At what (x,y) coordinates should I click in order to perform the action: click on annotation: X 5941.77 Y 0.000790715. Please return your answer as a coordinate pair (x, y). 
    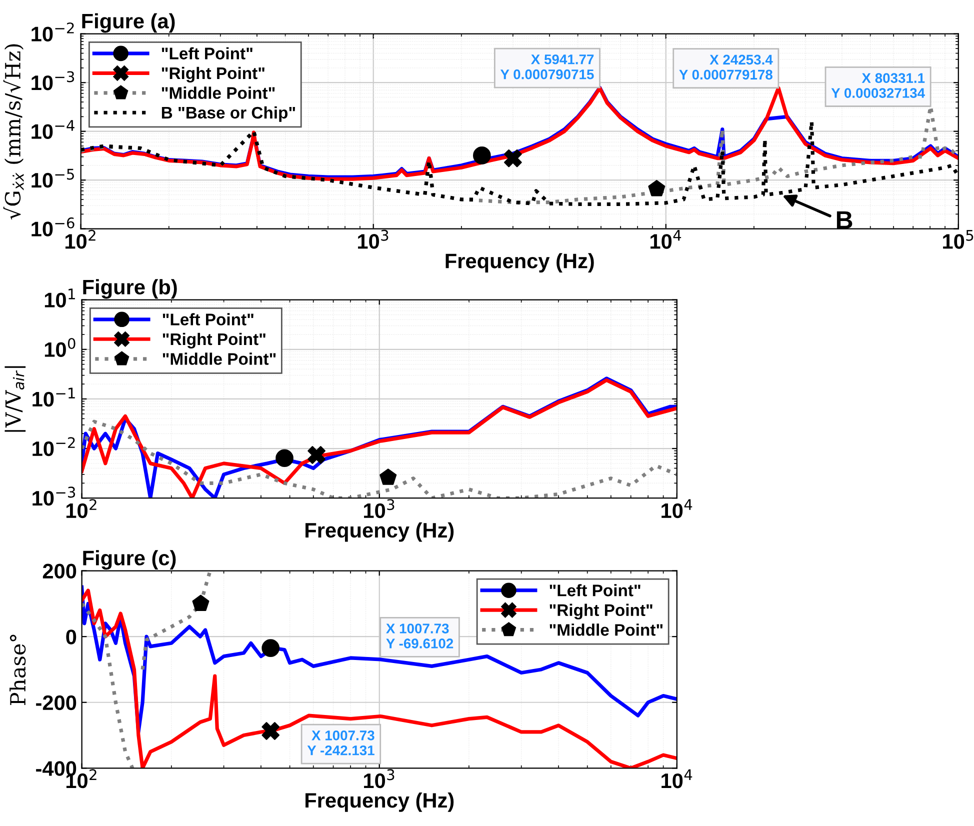
    Looking at the image, I should click on (547, 67).